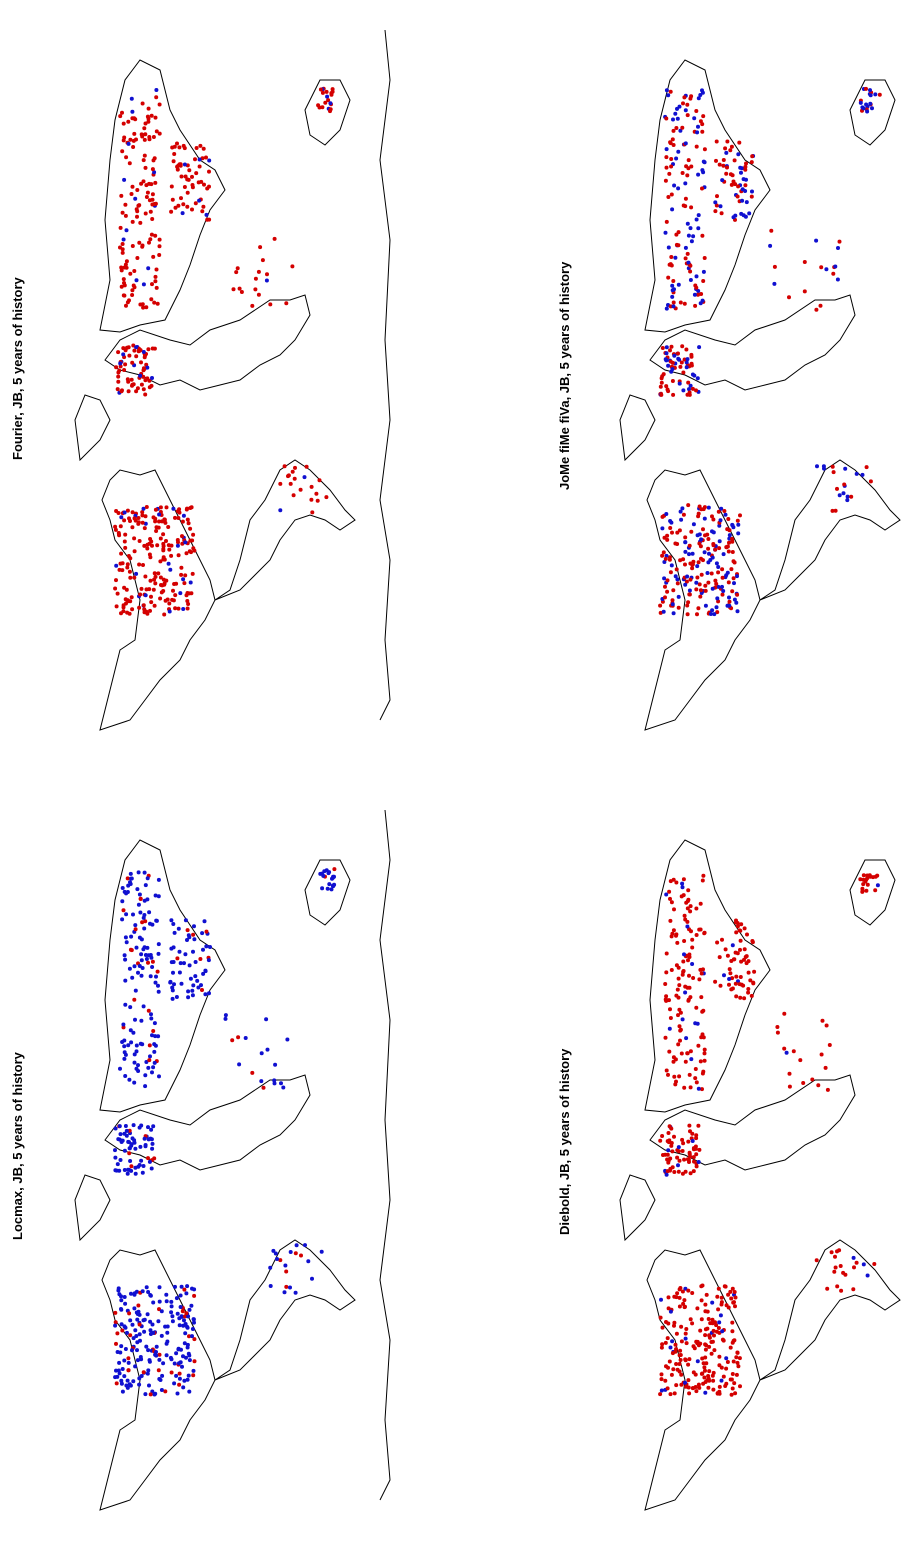  I want to click on coastline-path, so click(157, 600).